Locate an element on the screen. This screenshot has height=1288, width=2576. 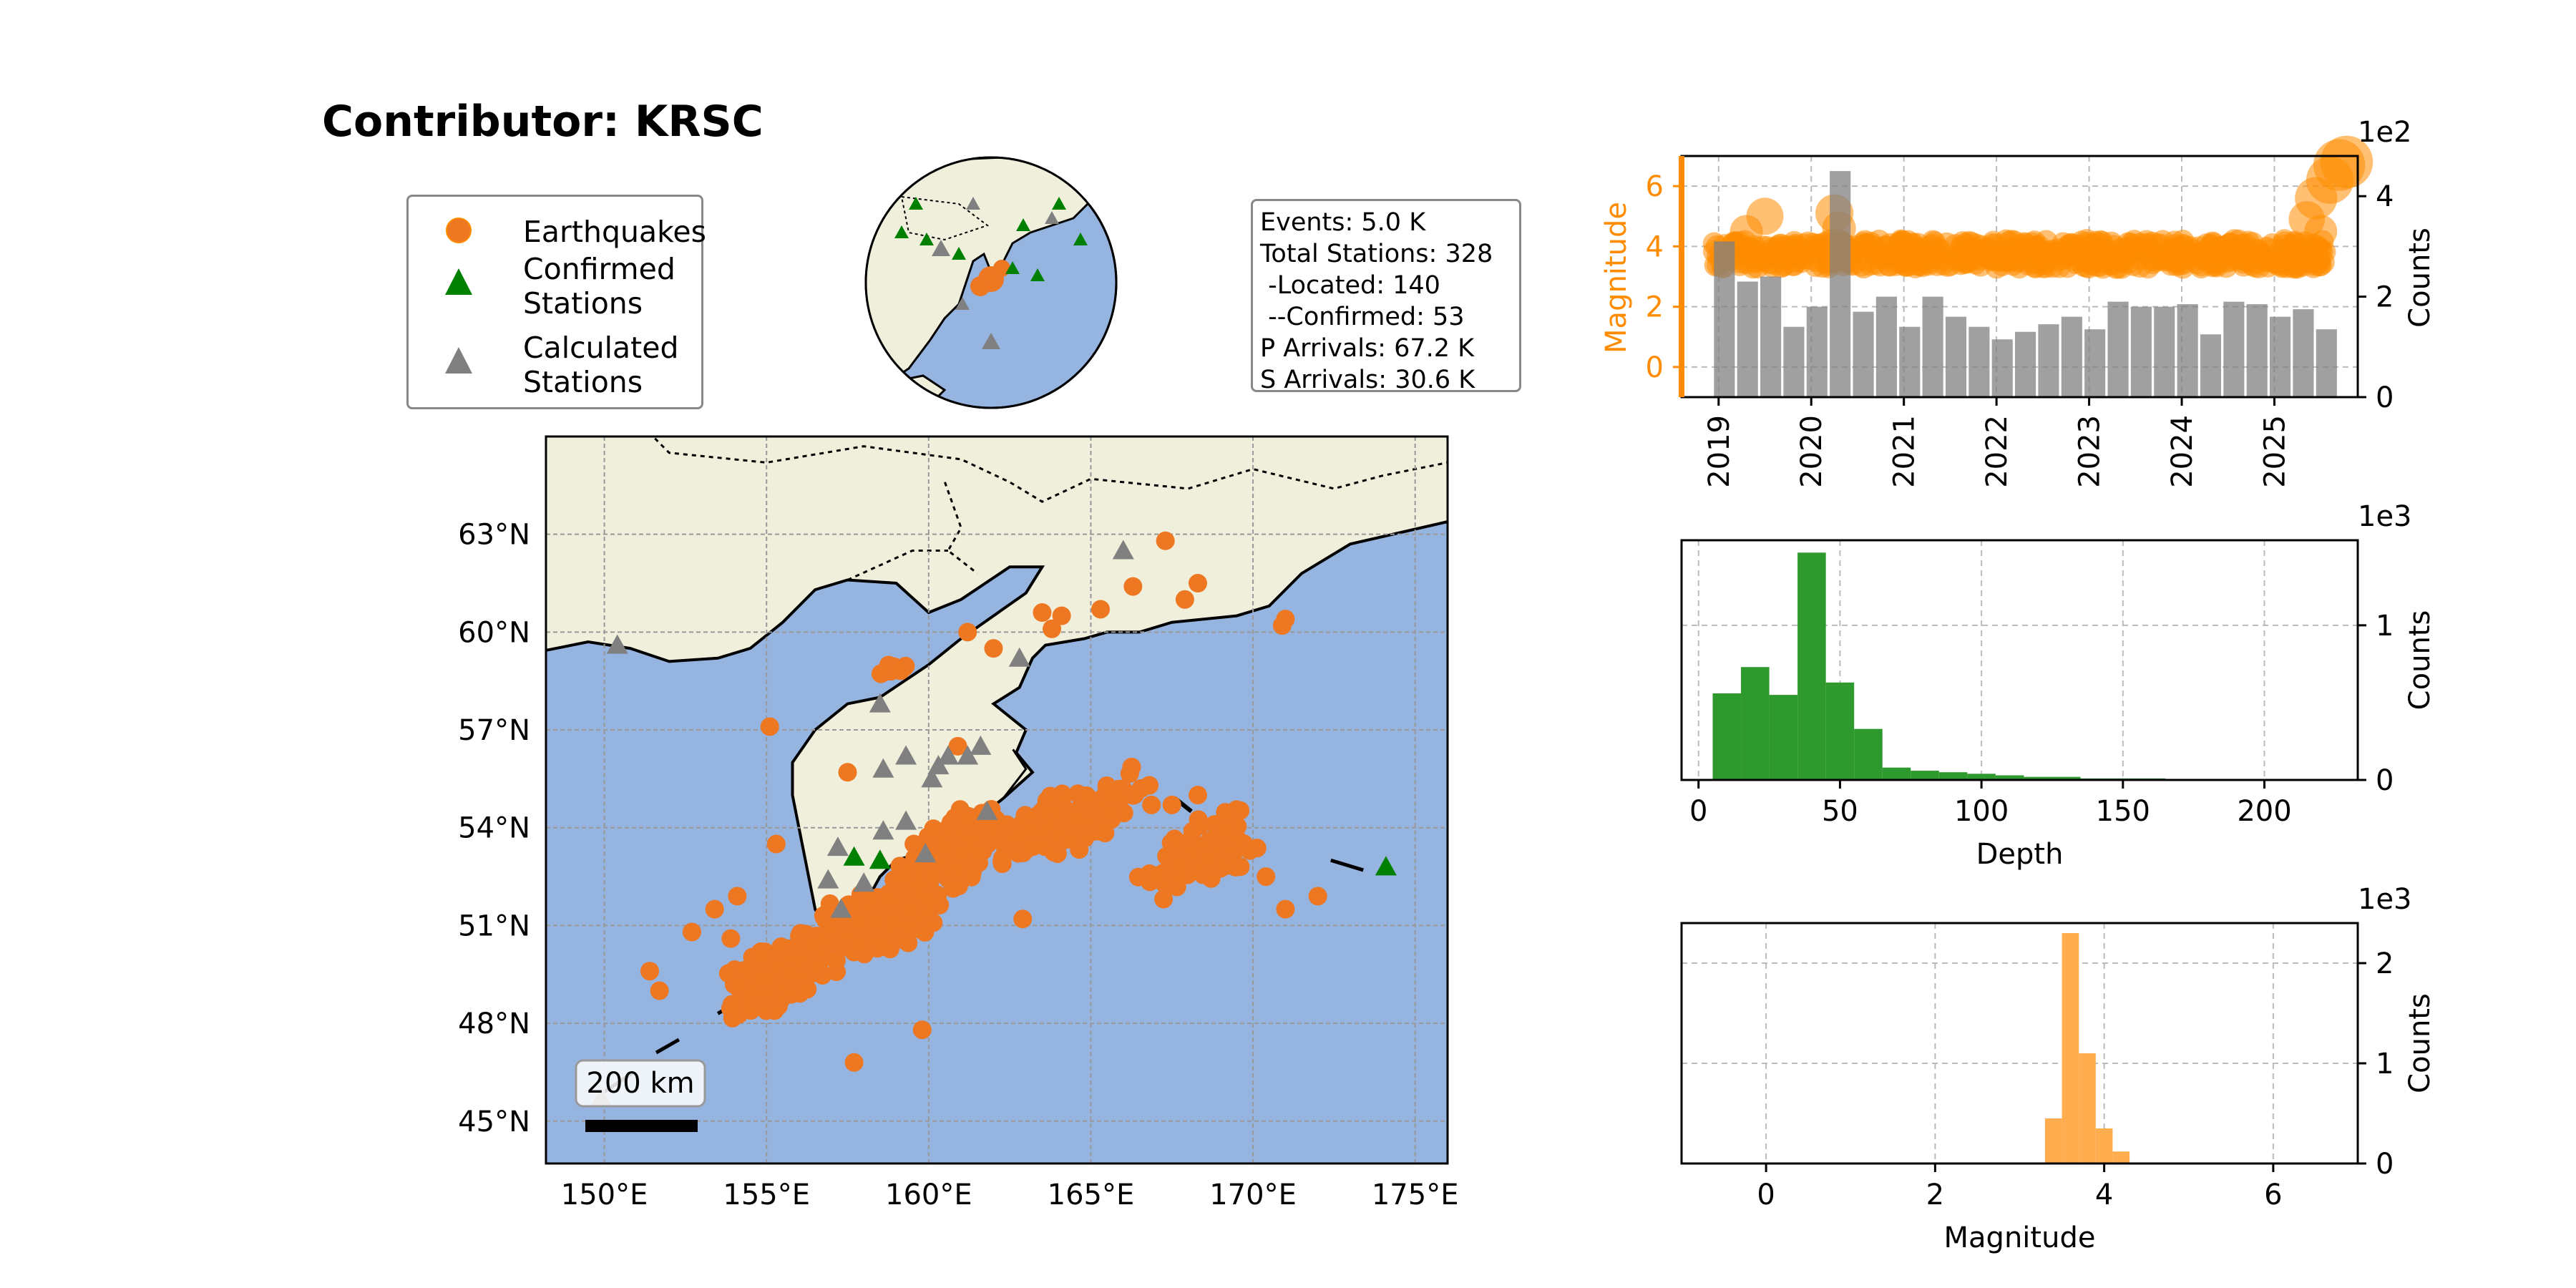
mag-hist-x-tick-label: 6 is located at coordinates (2273, 1195).